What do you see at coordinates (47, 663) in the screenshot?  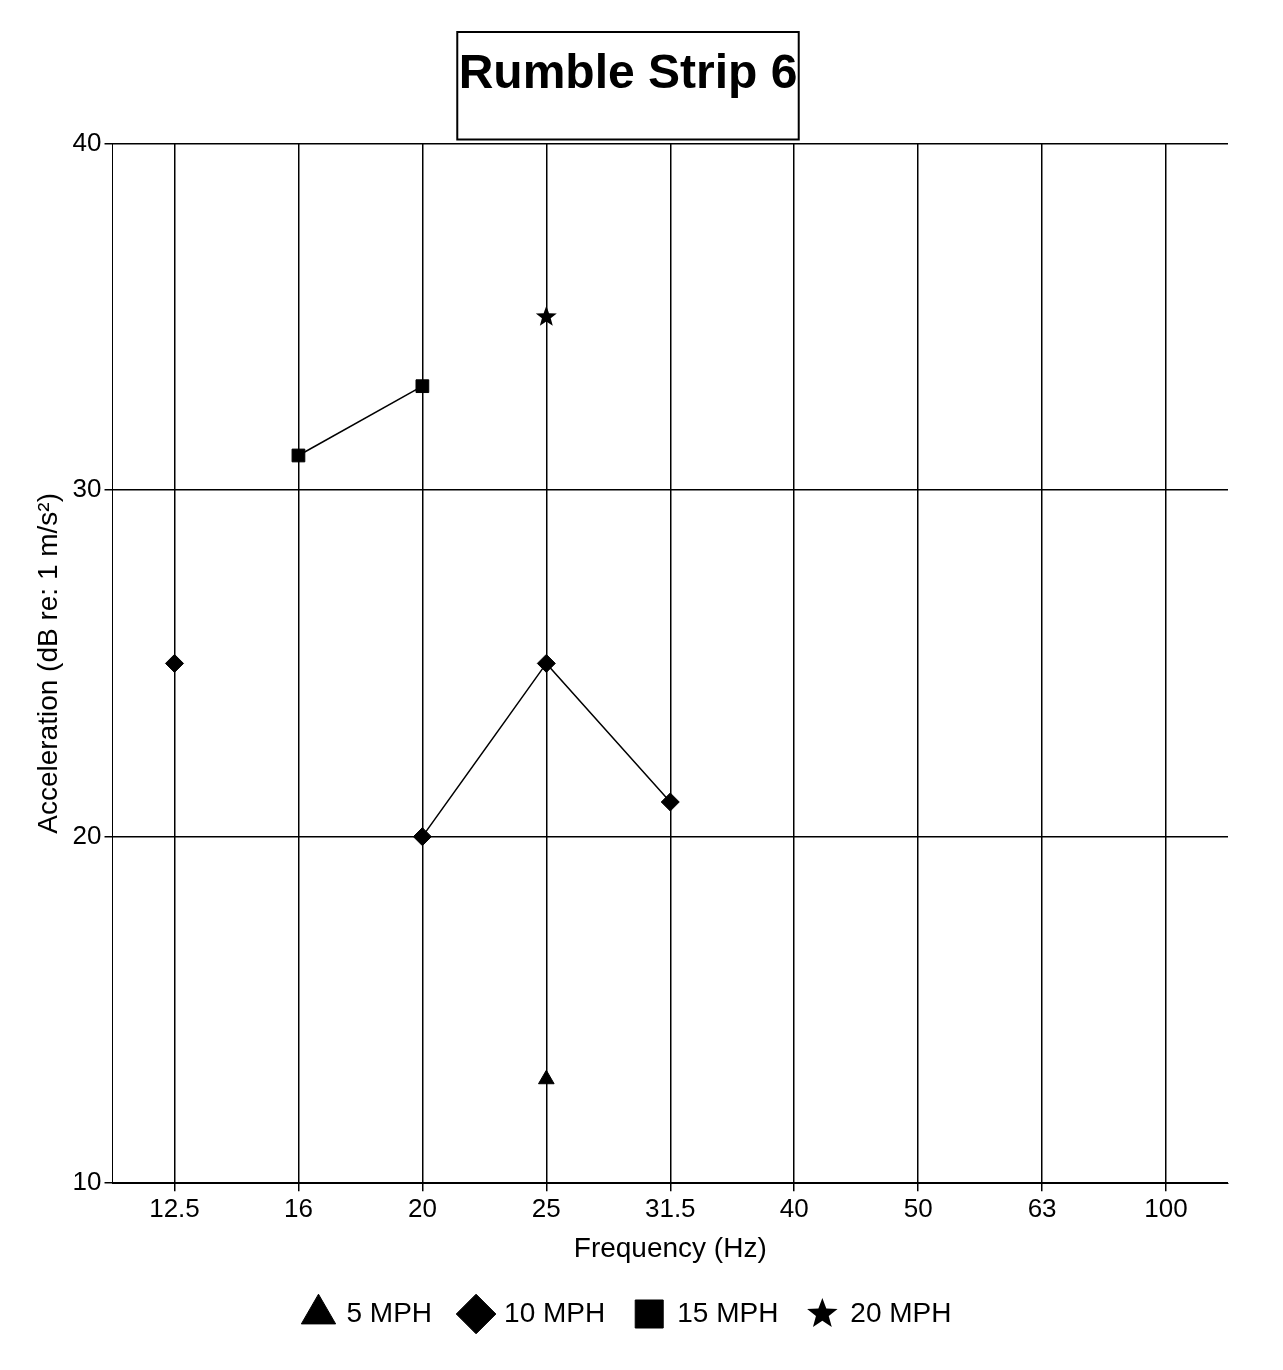 I see `y-axis-title: Acceleration (dB re: 1 m/s²)` at bounding box center [47, 663].